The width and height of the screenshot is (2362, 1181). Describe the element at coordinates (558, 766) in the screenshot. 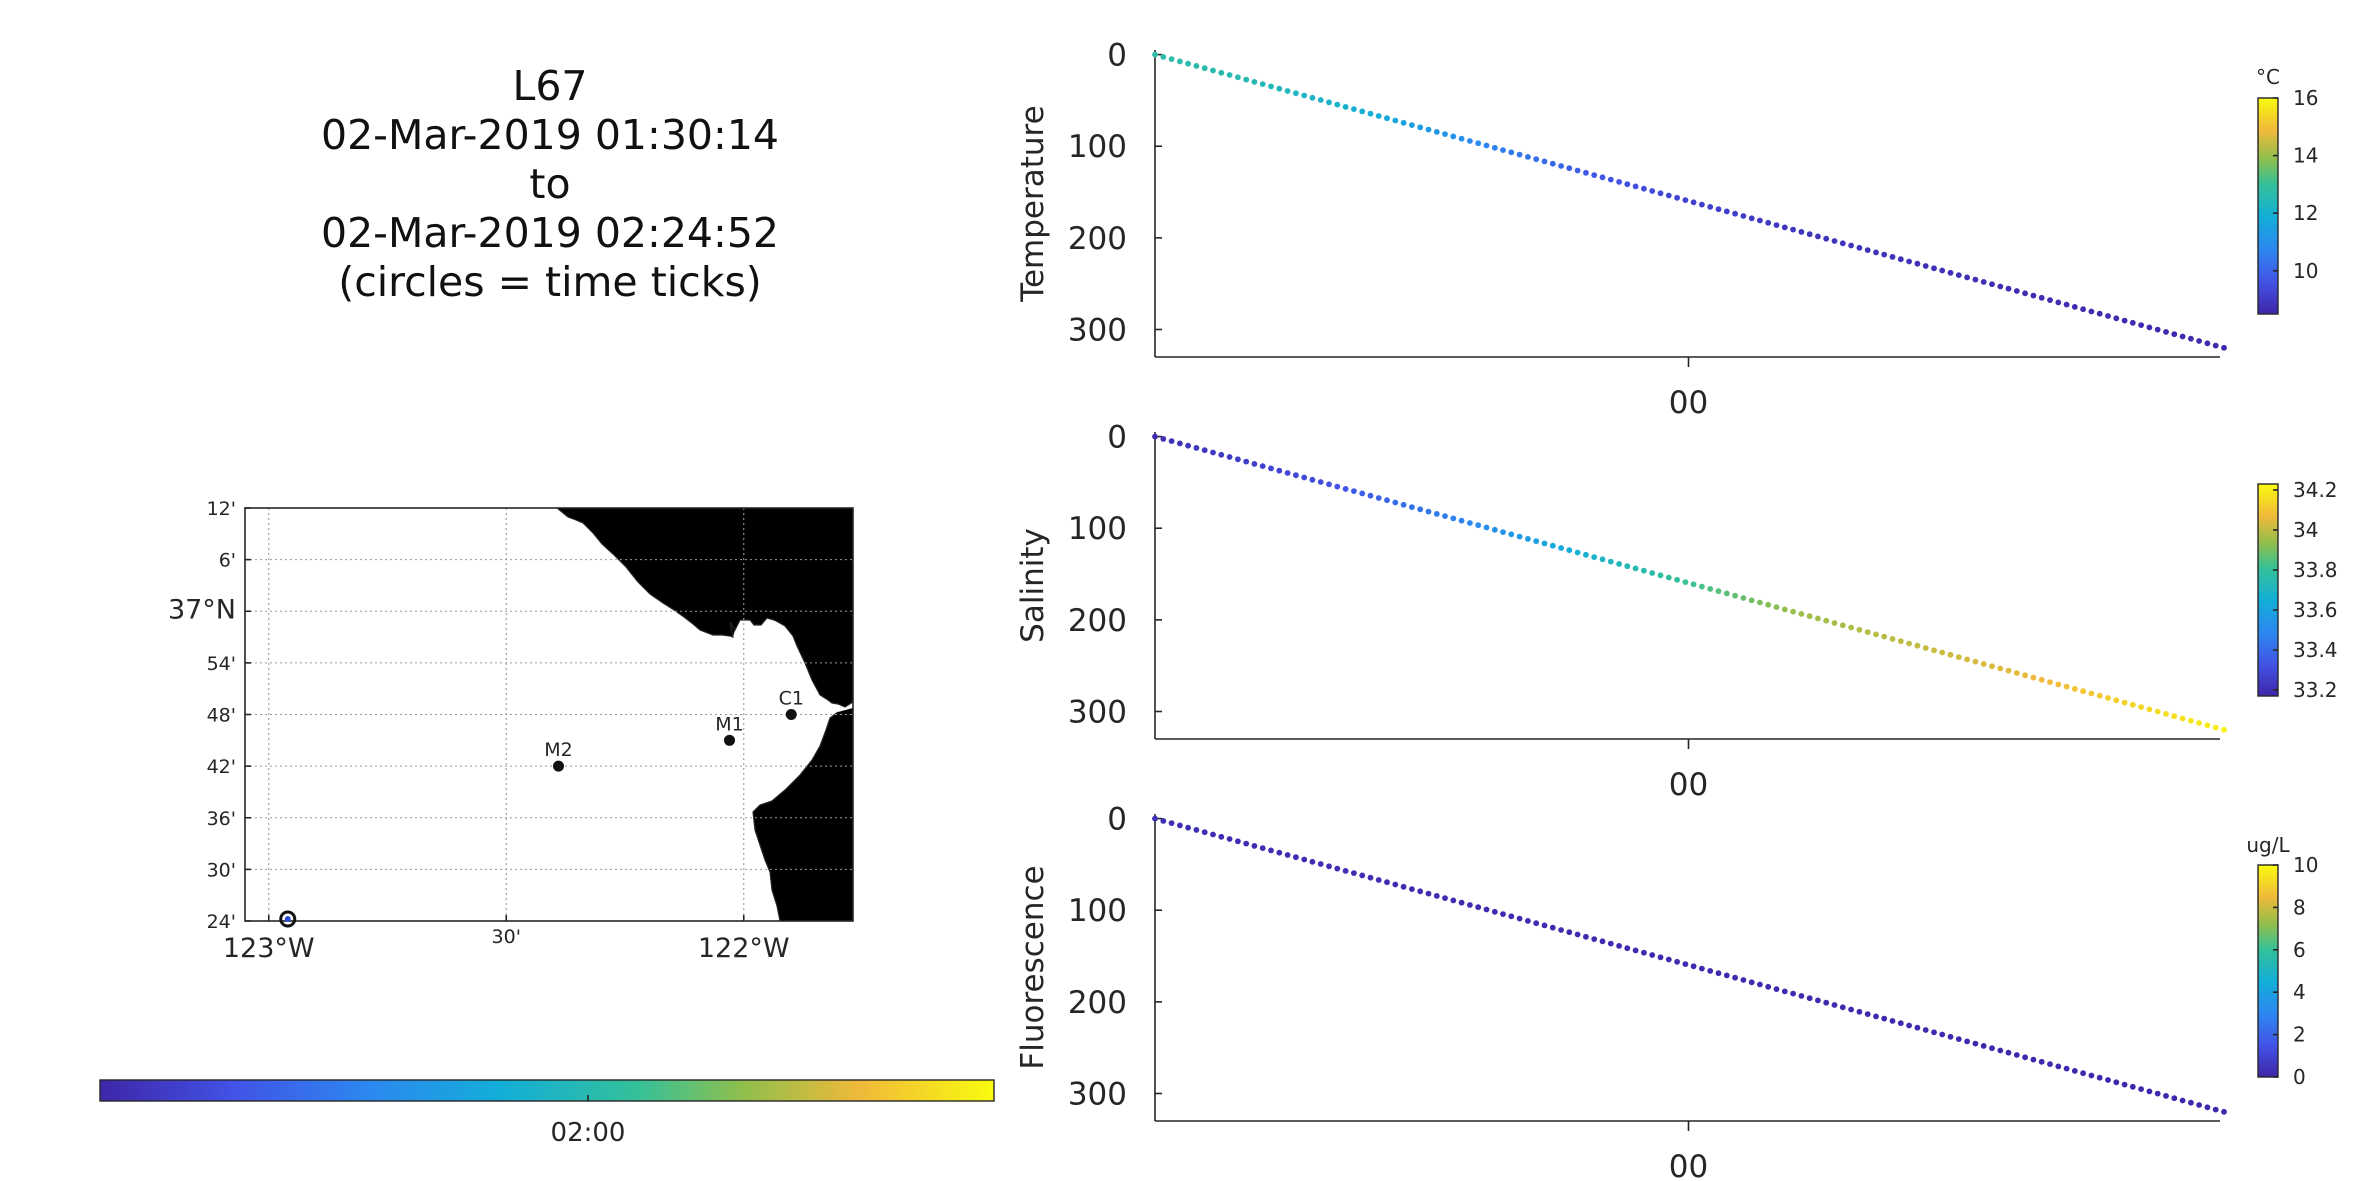

I see `station-marker-m2` at that location.